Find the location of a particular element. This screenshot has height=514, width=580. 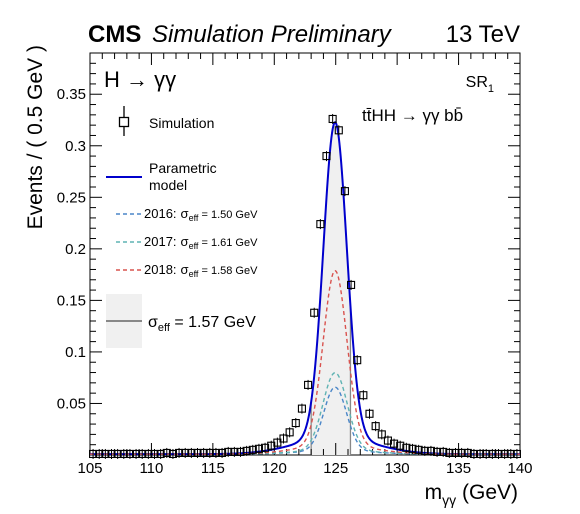

x-axis-main: m is located at coordinates (434, 492).